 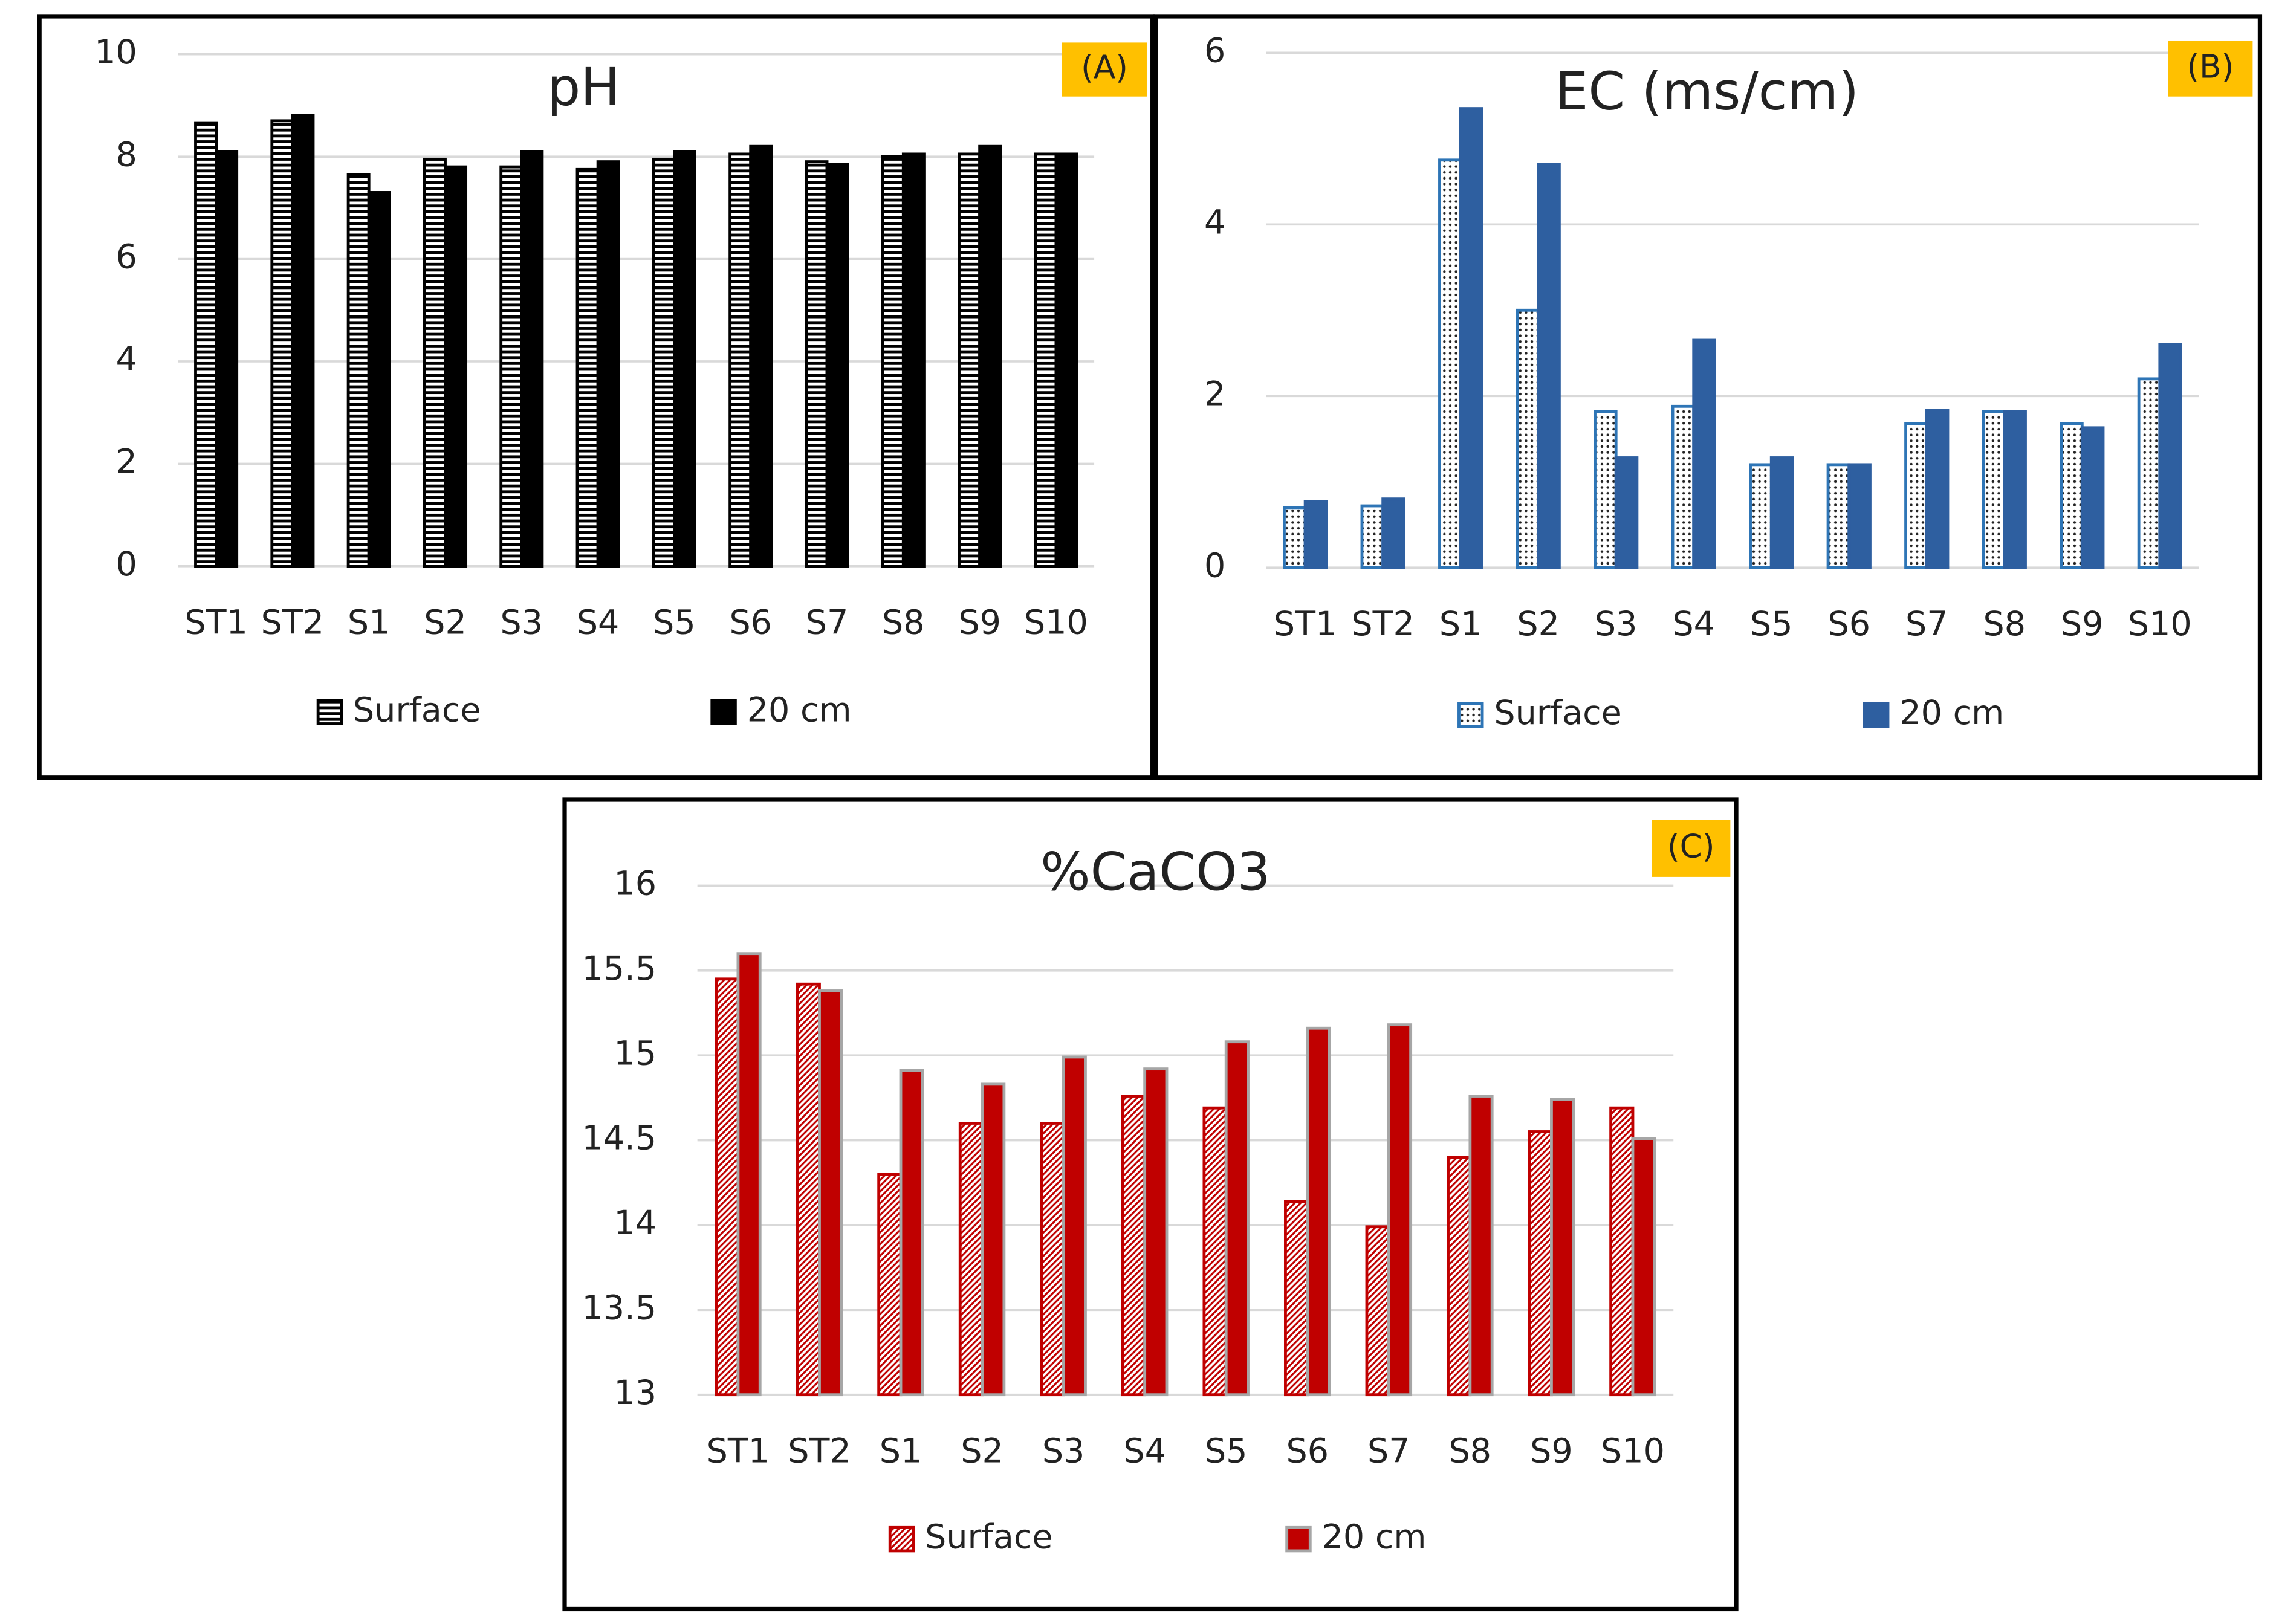 What do you see at coordinates (1771, 624) in the screenshot?
I see `x-tick-label: S5` at bounding box center [1771, 624].